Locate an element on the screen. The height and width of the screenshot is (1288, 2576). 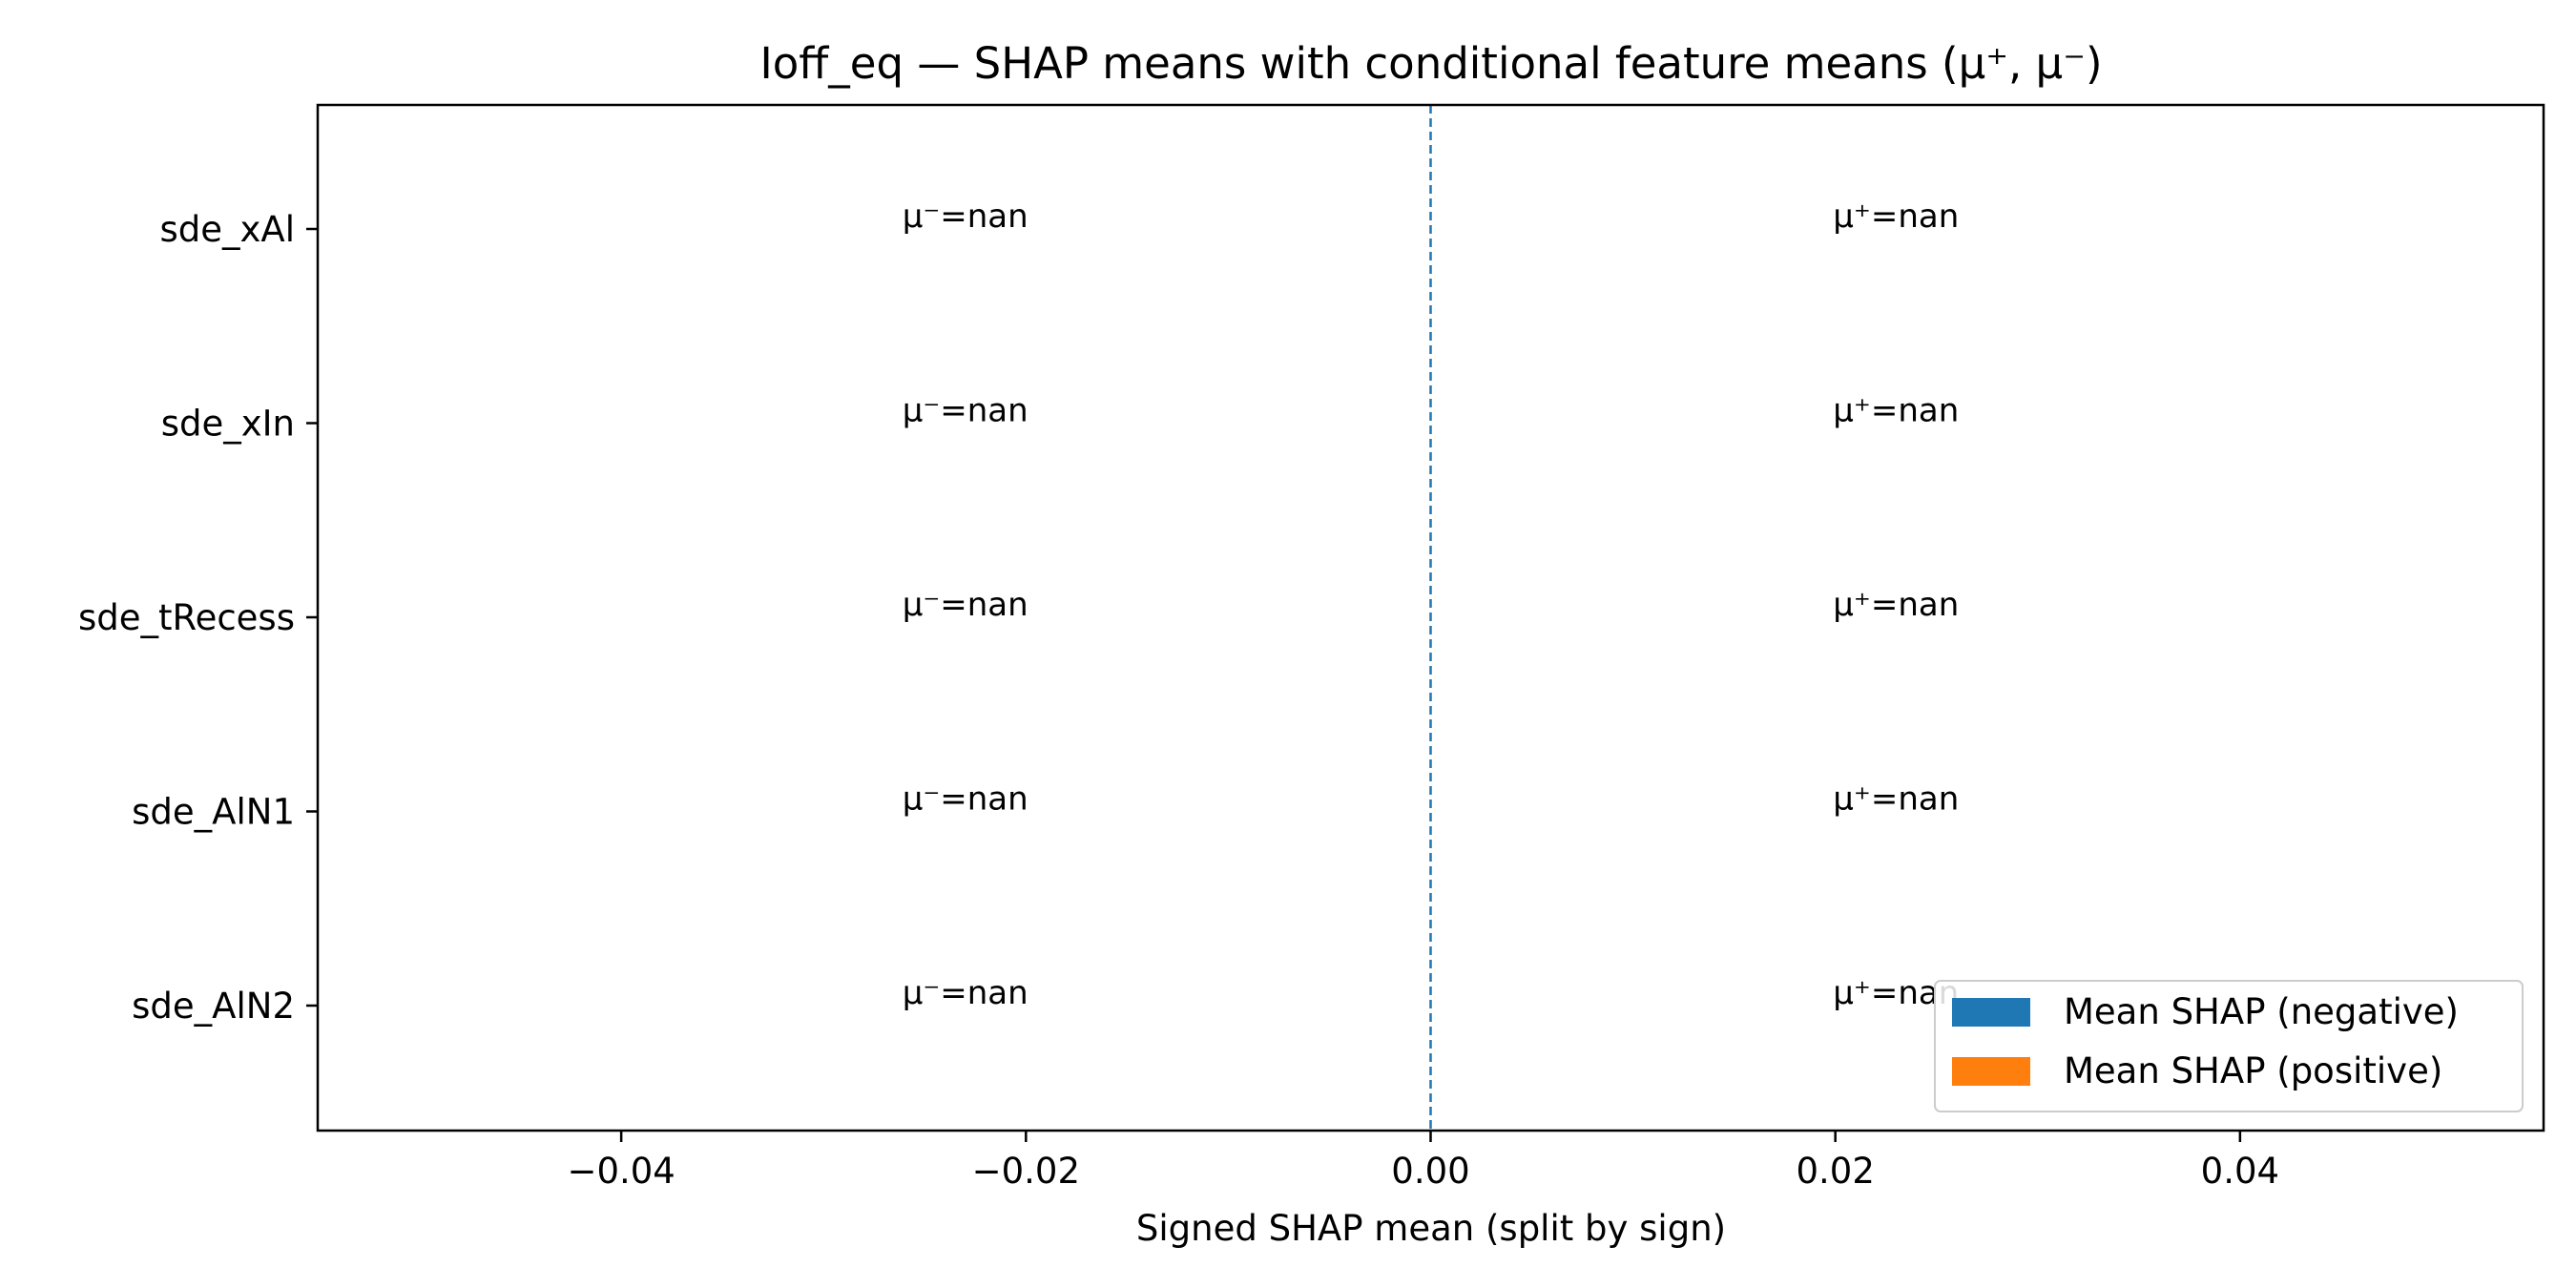
x-tick-label: −0.02 is located at coordinates (1026, 1171).